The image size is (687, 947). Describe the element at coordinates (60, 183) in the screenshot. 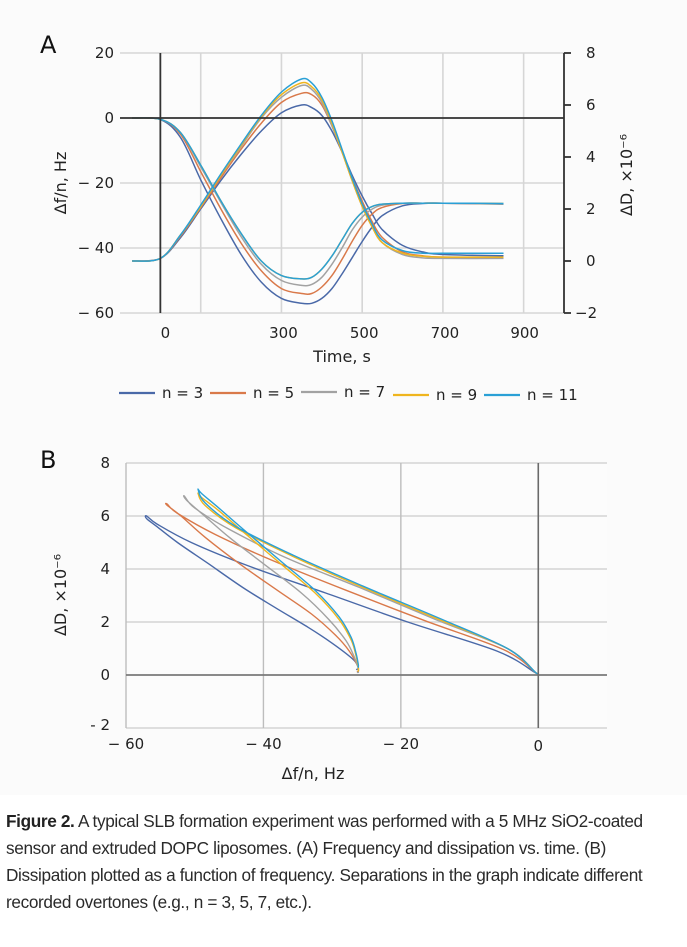

I see `y-axis-title-a: Δf/n, Hz` at that location.